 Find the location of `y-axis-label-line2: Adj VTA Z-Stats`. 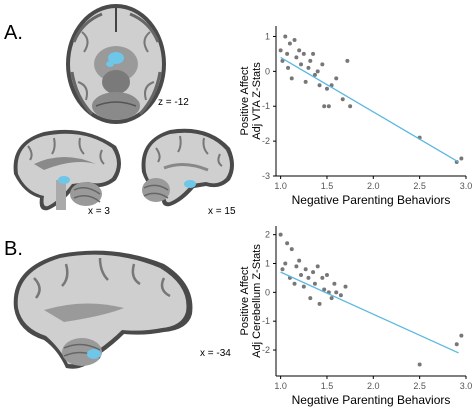

y-axis-label-line2: Adj VTA Z-Stats is located at coordinates (257, 101).